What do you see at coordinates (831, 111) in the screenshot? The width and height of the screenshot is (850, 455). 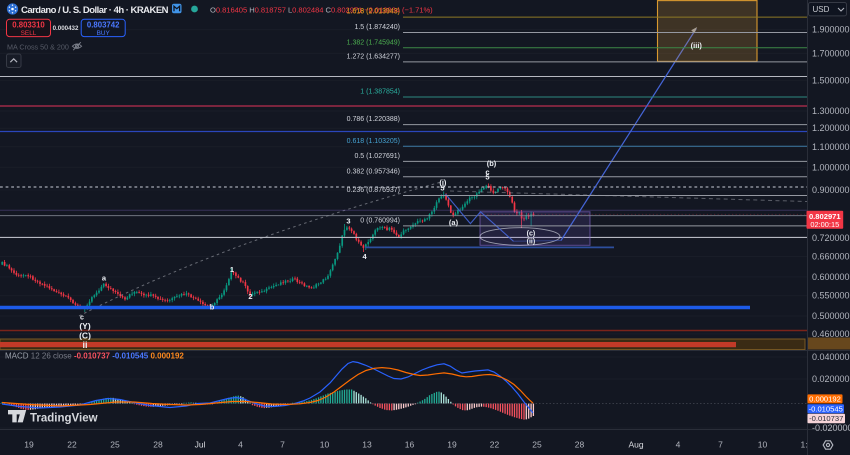 I see `svg-text: 1.300000` at bounding box center [831, 111].